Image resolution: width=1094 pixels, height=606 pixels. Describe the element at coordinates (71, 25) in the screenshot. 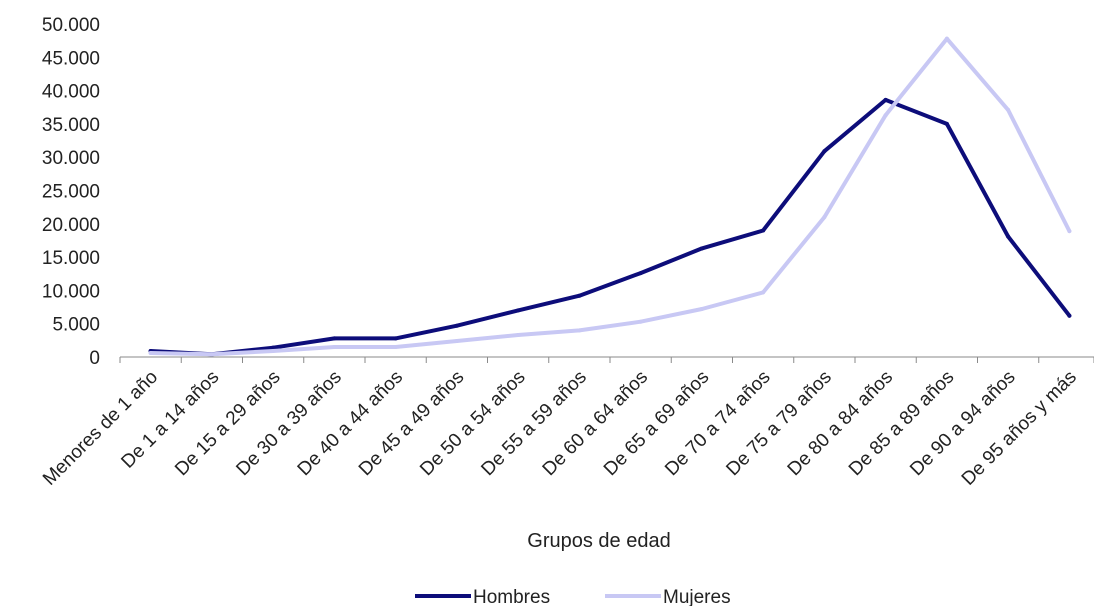

I see `y-tick-label: 50.000` at that location.